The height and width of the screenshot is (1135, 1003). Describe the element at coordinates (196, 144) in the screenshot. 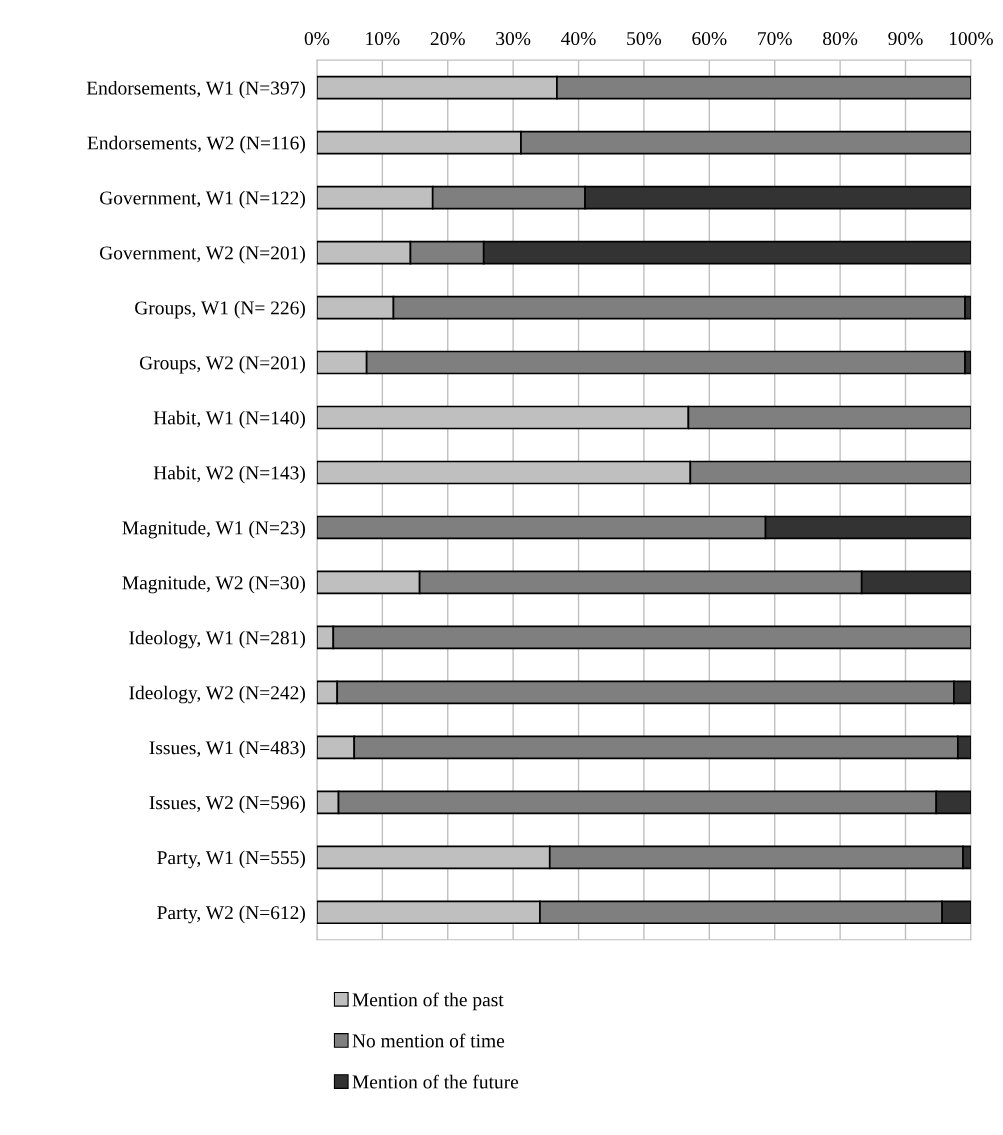

I see `y-tick-label: Endorsements, W2 (N=116)` at that location.